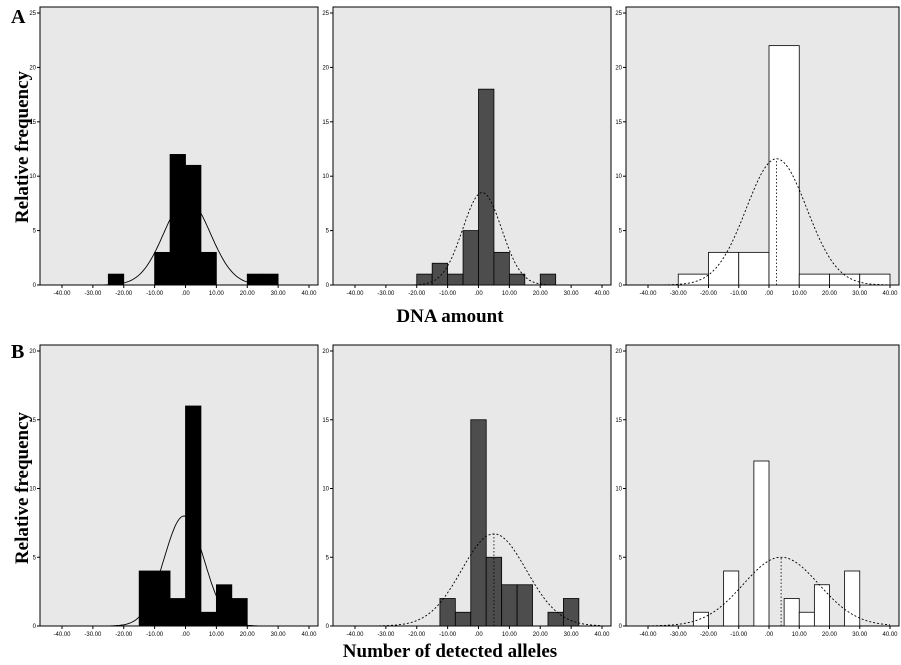  Describe the element at coordinates (179, 485) in the screenshot. I see `plot-b1-frame` at that location.